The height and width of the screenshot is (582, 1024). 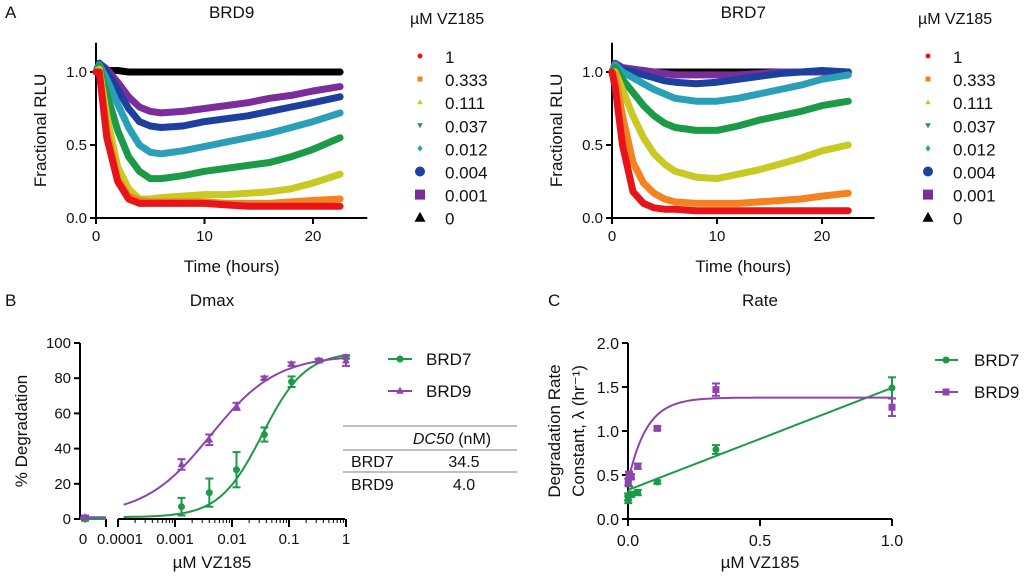 What do you see at coordinates (62, 484) in the screenshot?
I see `y-tick-label: 20` at bounding box center [62, 484].